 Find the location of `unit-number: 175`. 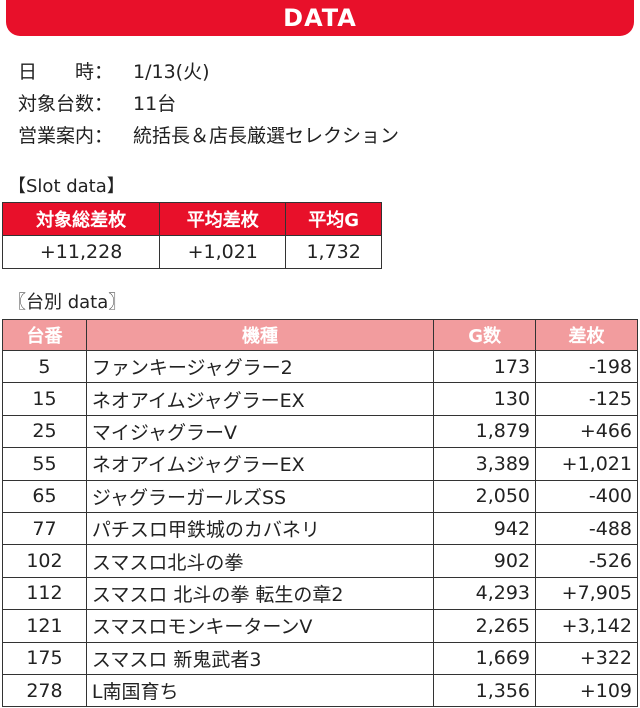

unit-number: 175 is located at coordinates (44, 658).